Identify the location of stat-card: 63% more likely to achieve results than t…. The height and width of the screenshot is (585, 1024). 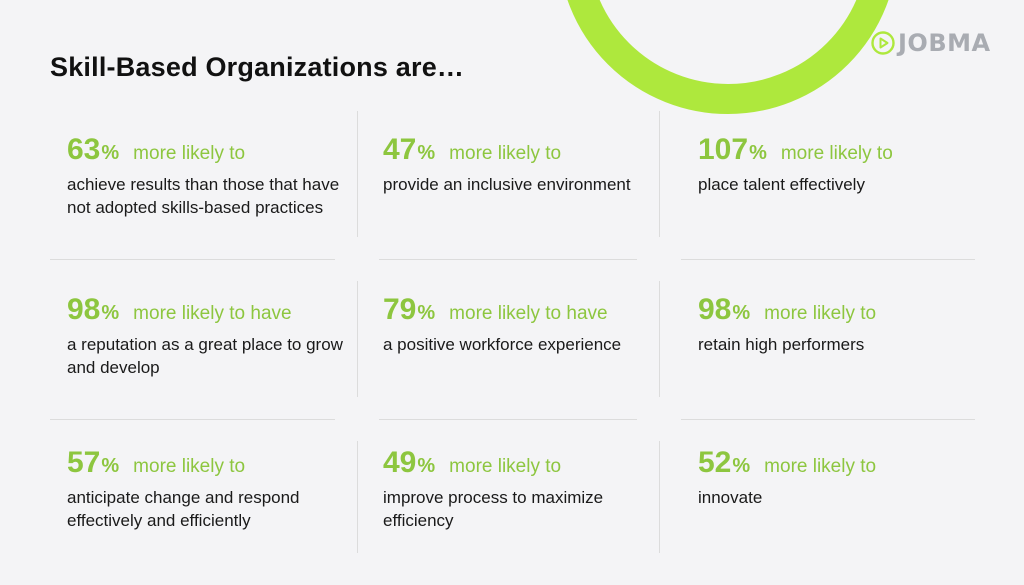
(207, 176).